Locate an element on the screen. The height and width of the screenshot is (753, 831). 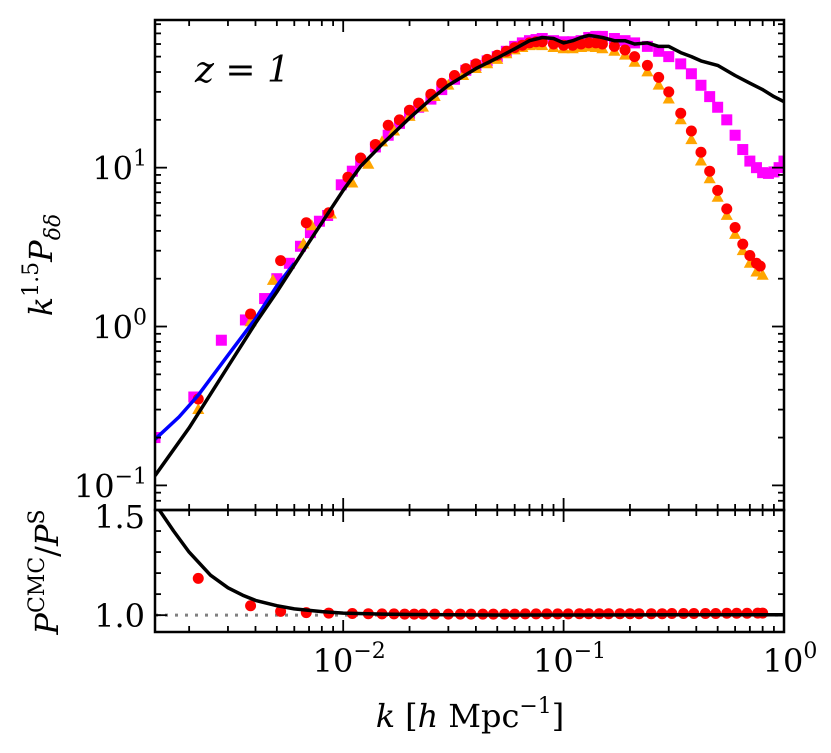
top-ylabel-base: k is located at coordinates (41, 306).